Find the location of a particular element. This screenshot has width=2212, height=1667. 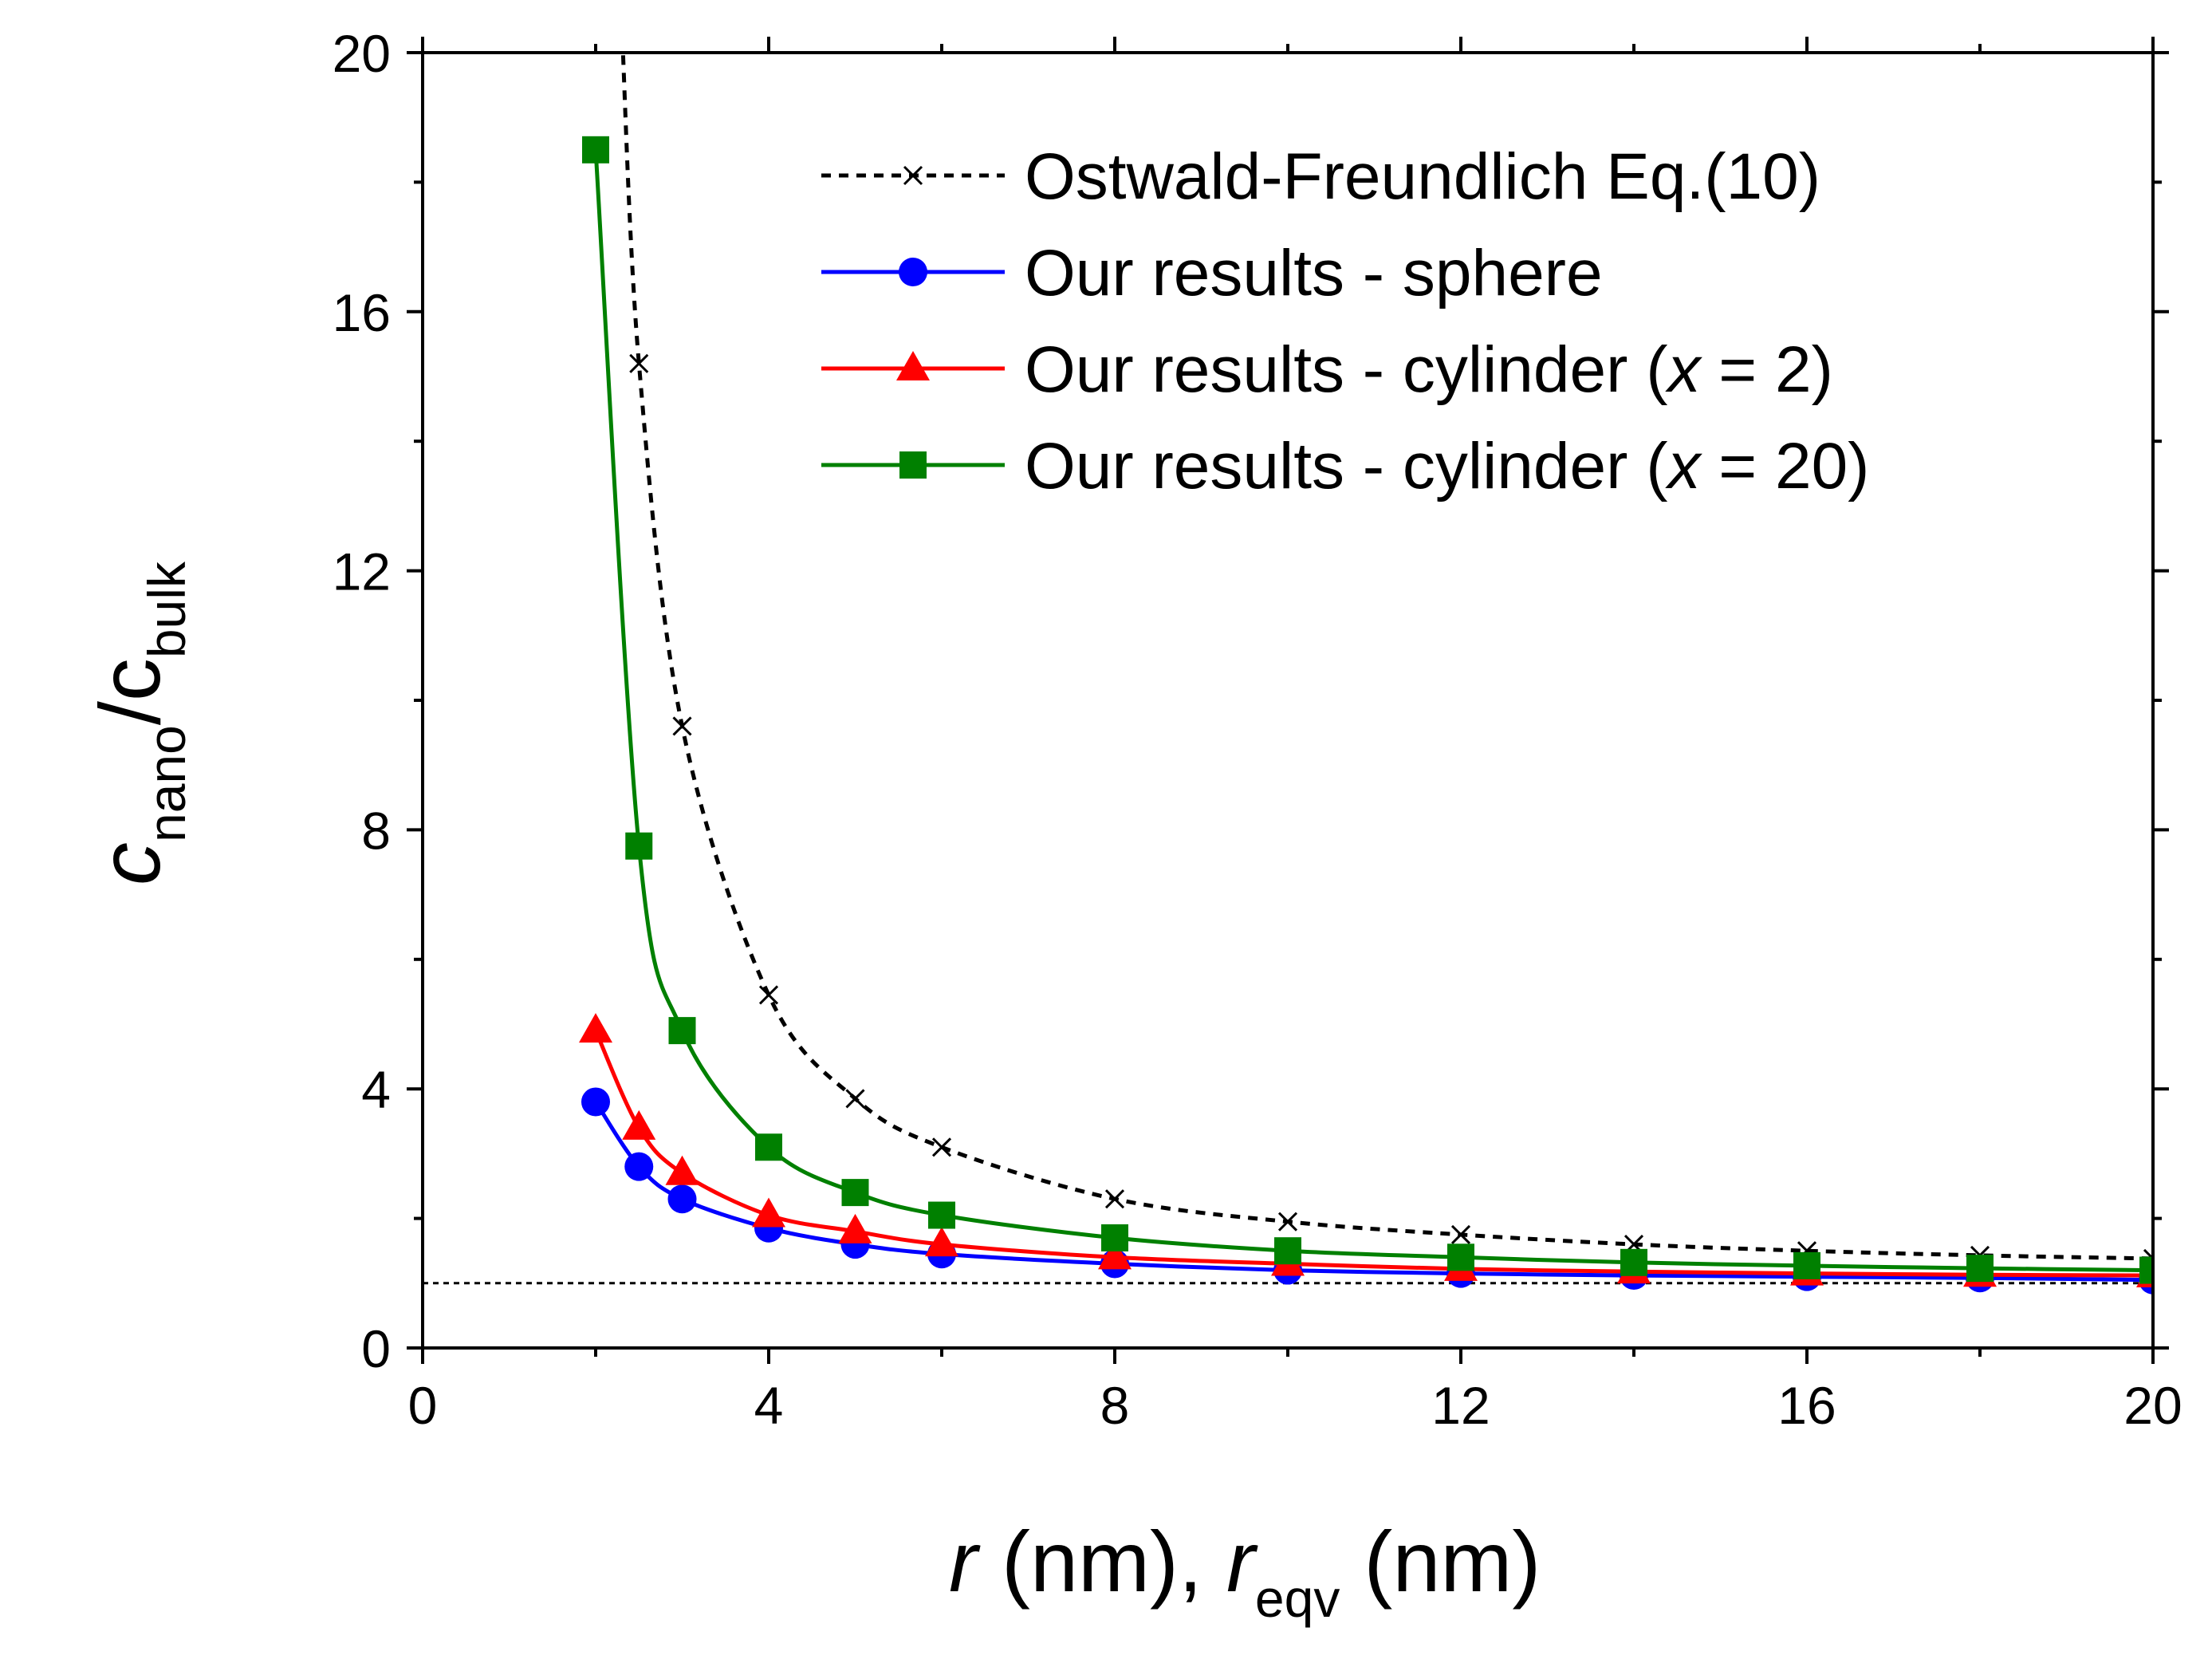

x-axis-title-r: r is located at coordinates (965, 1561).